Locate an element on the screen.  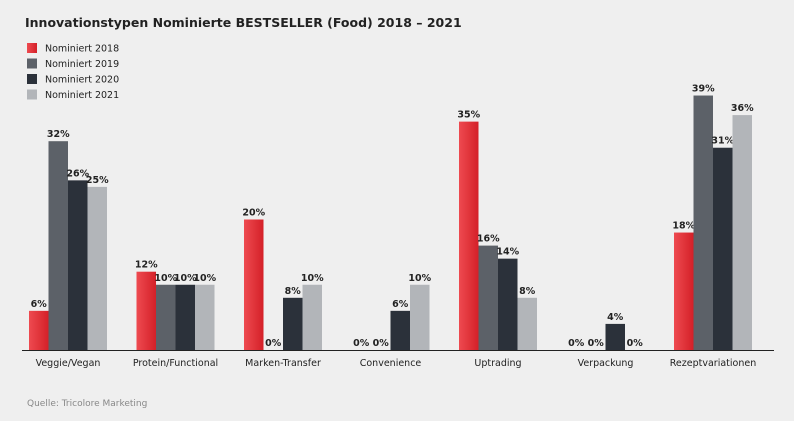
category-label-1: Protein/Functional is located at coordinates (175, 363).